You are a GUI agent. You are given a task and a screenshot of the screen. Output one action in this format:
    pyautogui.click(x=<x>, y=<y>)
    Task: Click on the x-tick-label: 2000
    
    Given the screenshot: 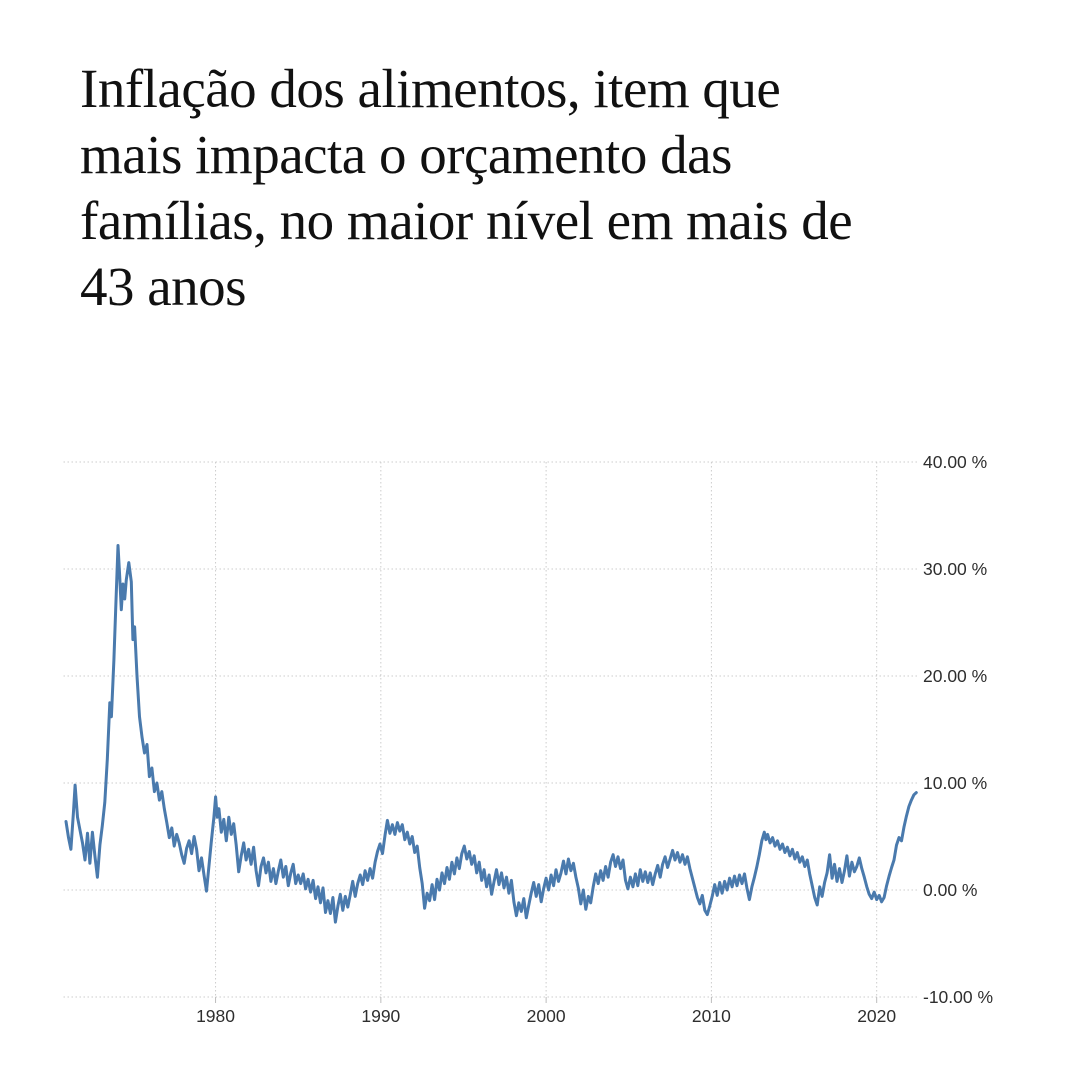 What is the action you would take?
    pyautogui.click(x=546, y=1016)
    